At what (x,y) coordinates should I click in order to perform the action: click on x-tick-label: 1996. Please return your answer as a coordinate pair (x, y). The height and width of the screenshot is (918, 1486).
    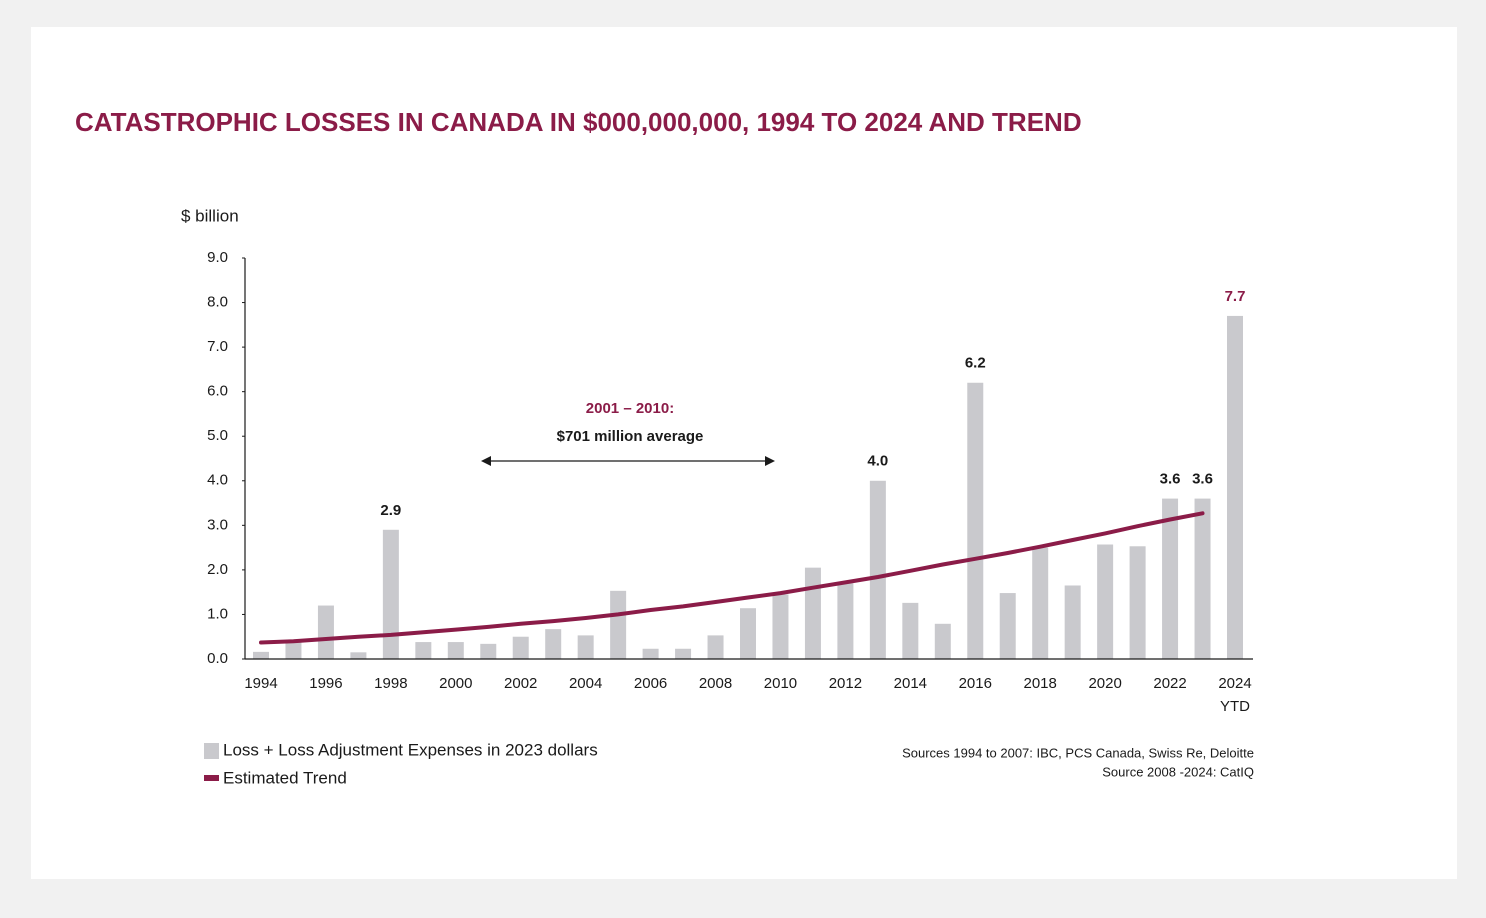
    Looking at the image, I should click on (326, 683).